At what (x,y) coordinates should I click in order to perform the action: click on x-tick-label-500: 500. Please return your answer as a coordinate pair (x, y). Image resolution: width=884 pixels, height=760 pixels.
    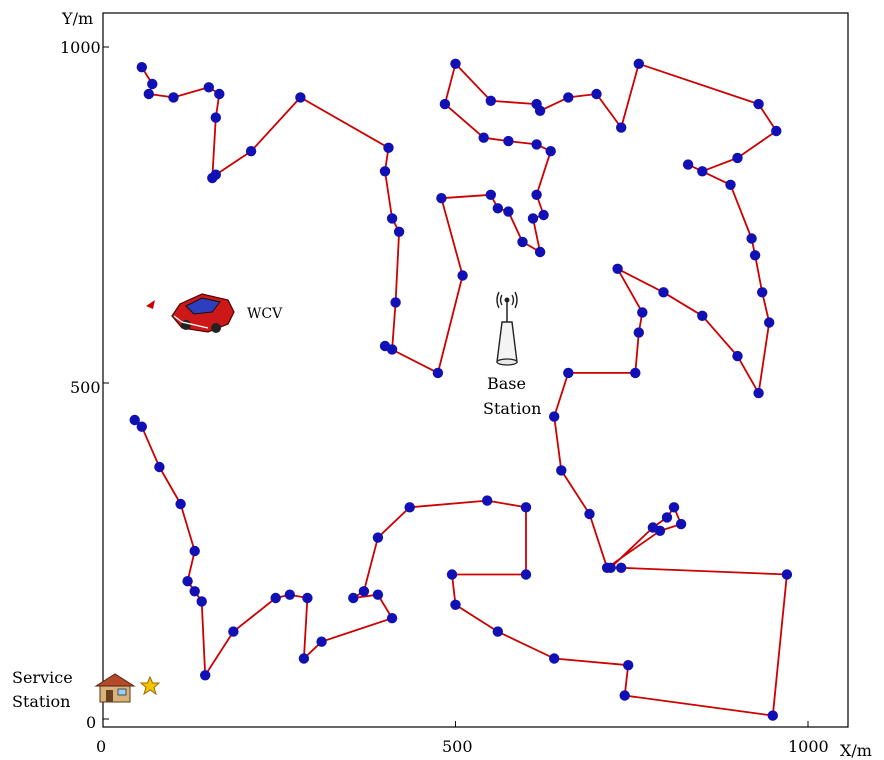
    Looking at the image, I should click on (457, 746).